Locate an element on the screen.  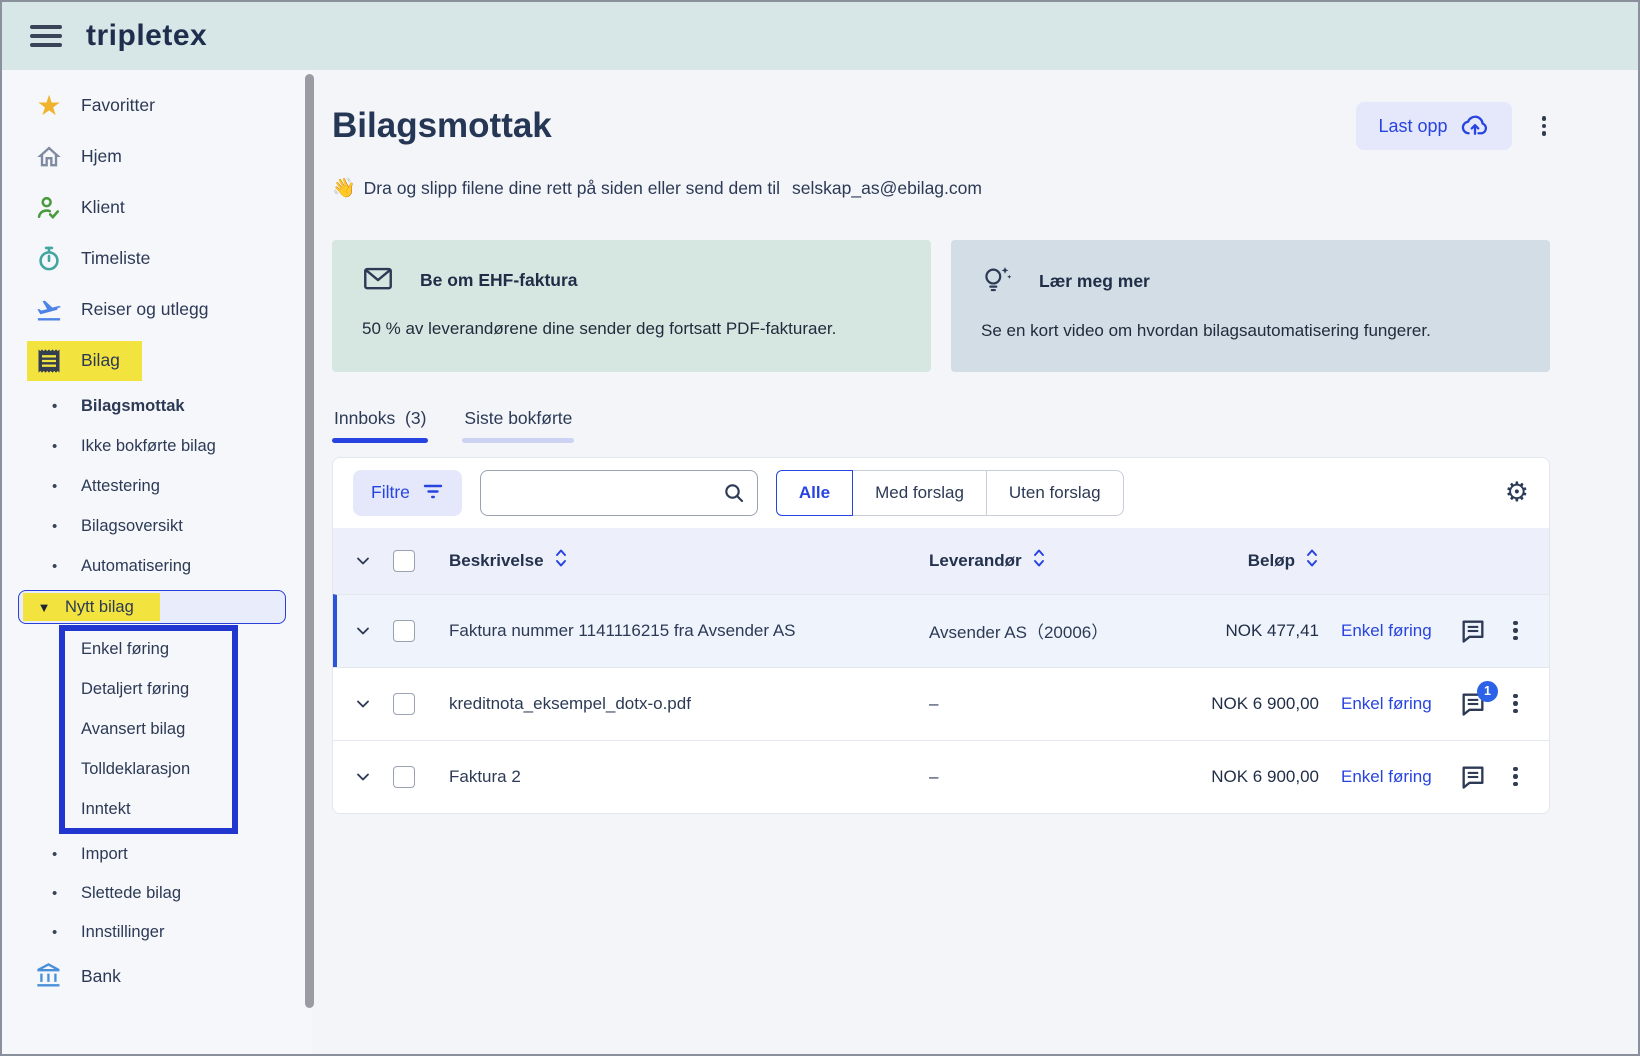
filter-button: Filtre is located at coordinates (407, 492).